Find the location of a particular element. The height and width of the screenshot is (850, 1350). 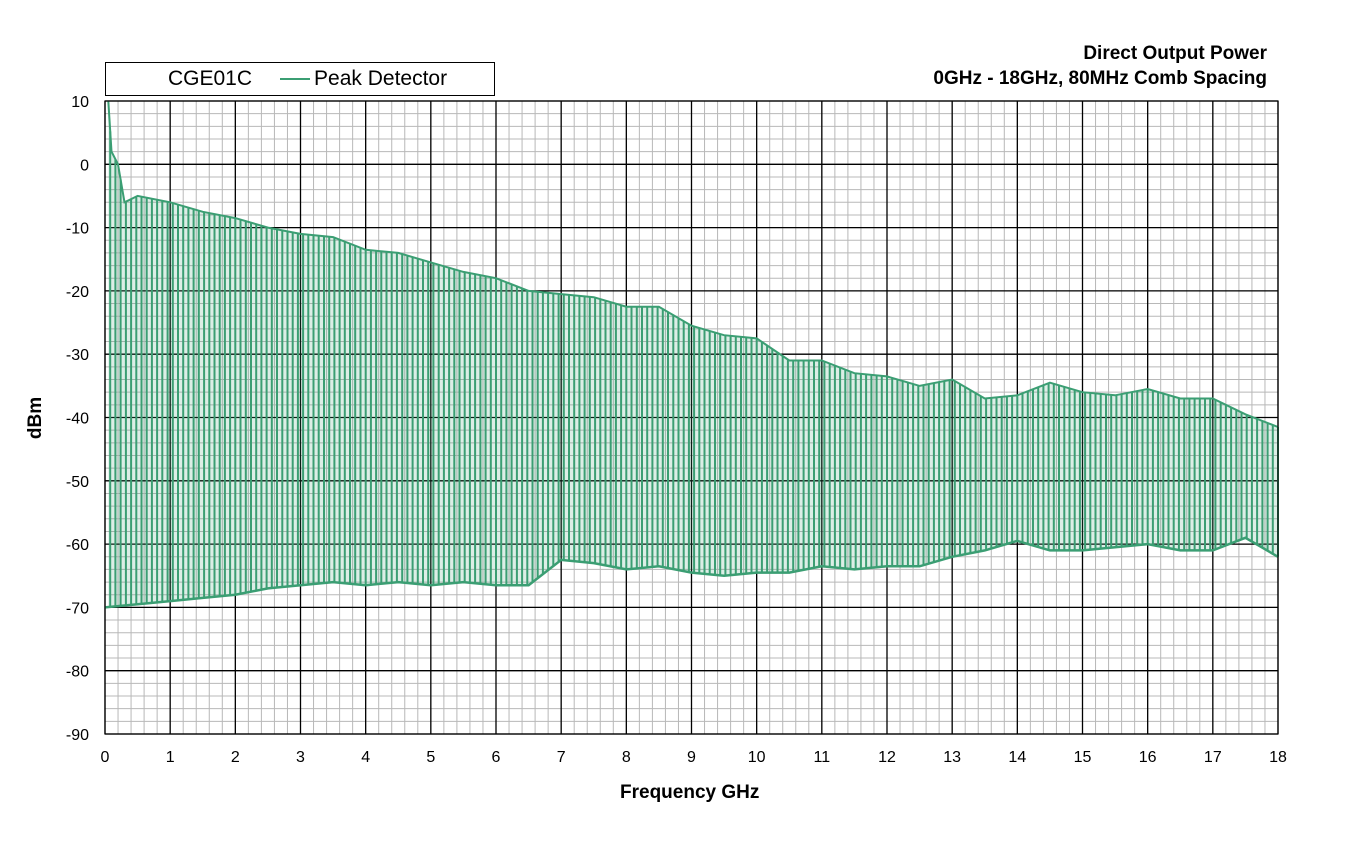

y-tick-label: -30 is located at coordinates (77, 355).